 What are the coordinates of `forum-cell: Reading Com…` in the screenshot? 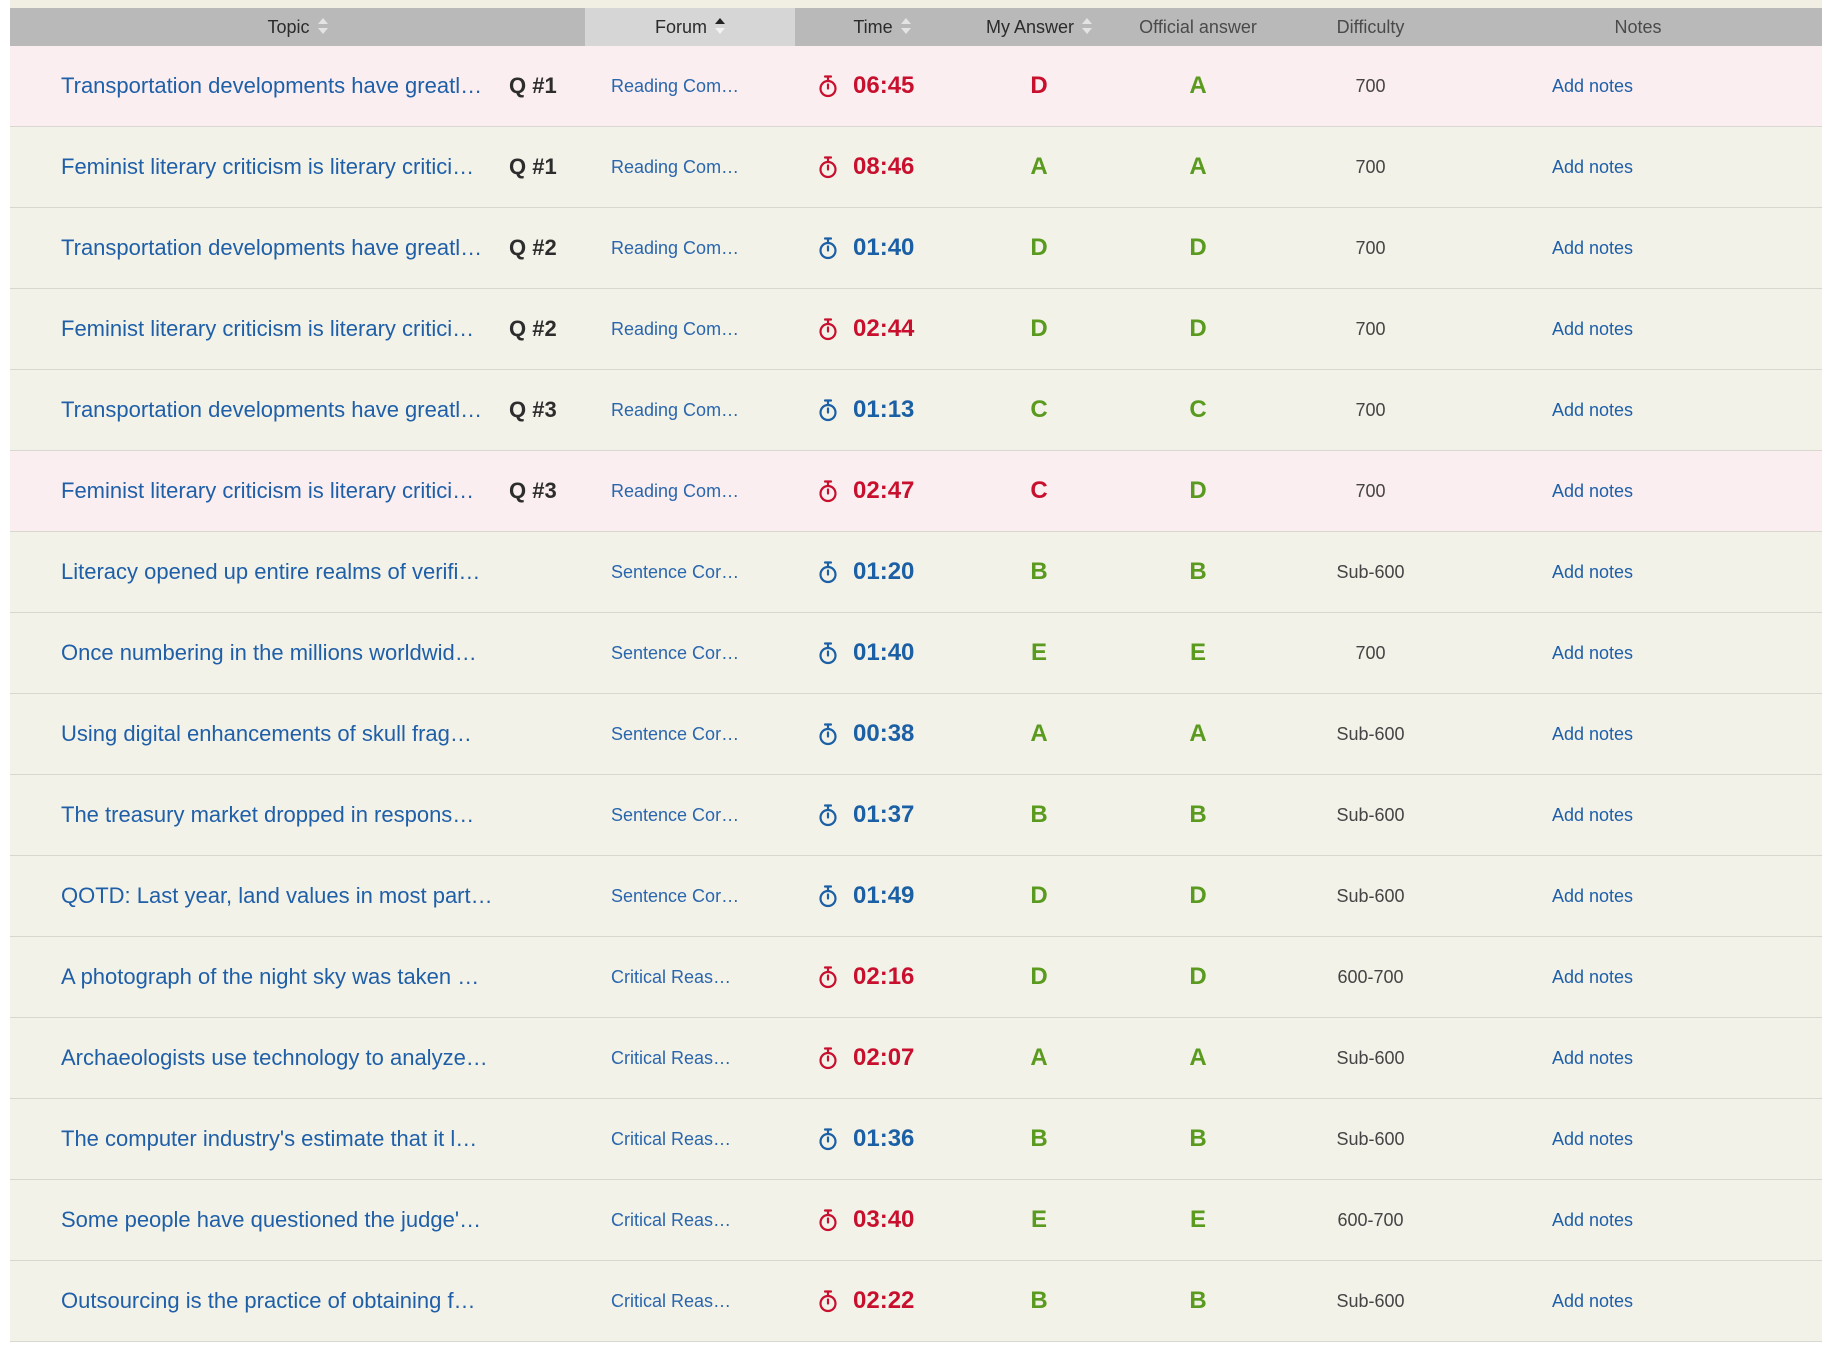 It's located at (690, 167).